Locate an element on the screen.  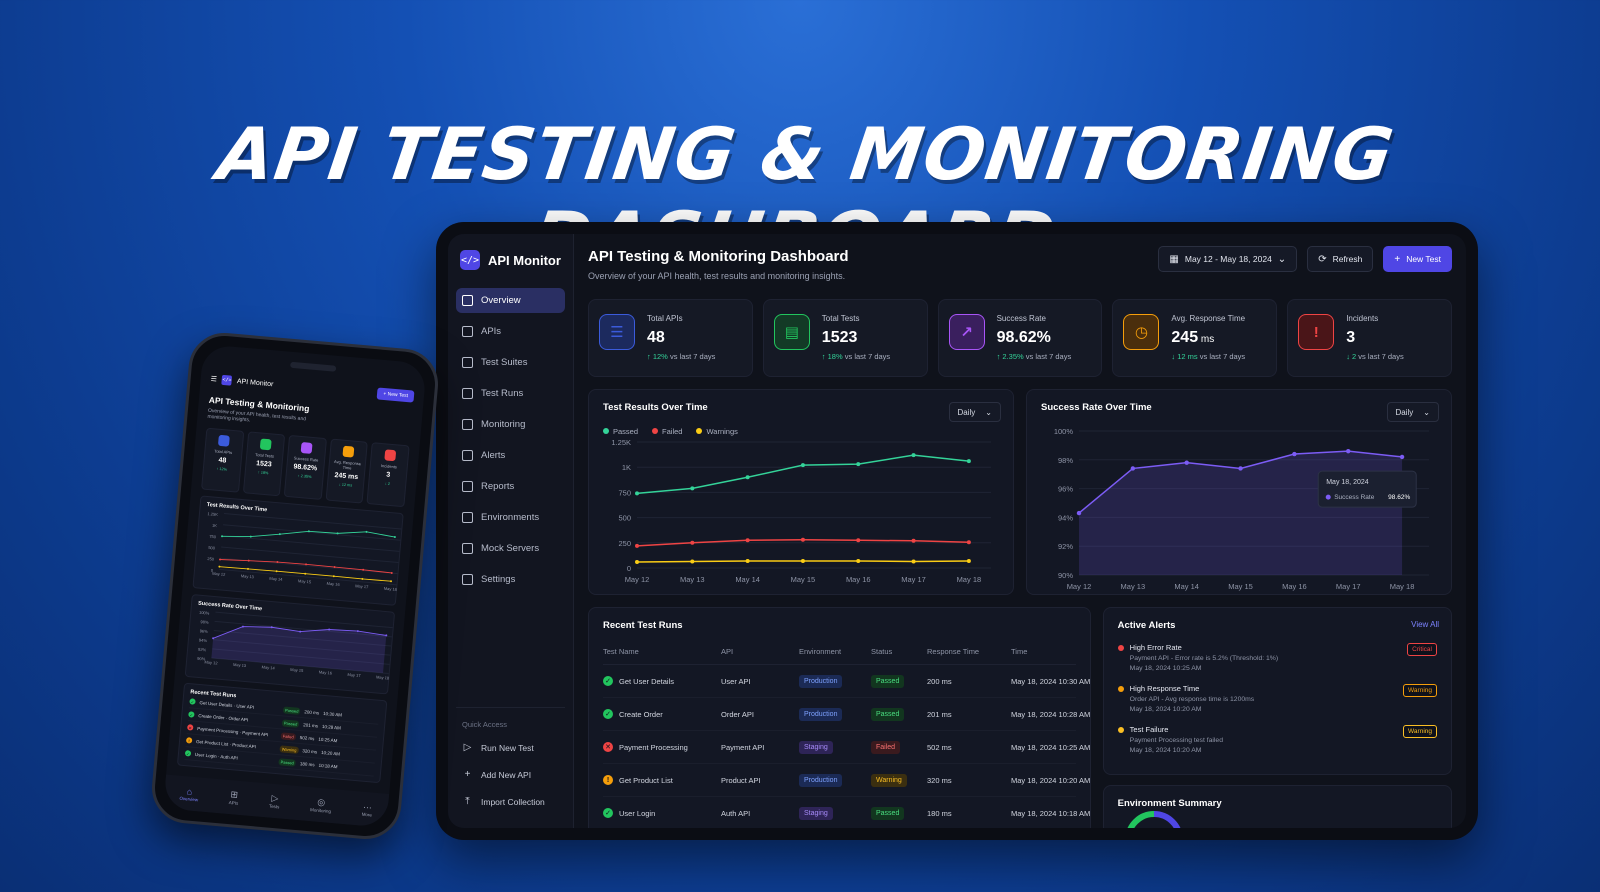
sidebar-item-monitoring: Monitoring is located at coordinates (510, 424).